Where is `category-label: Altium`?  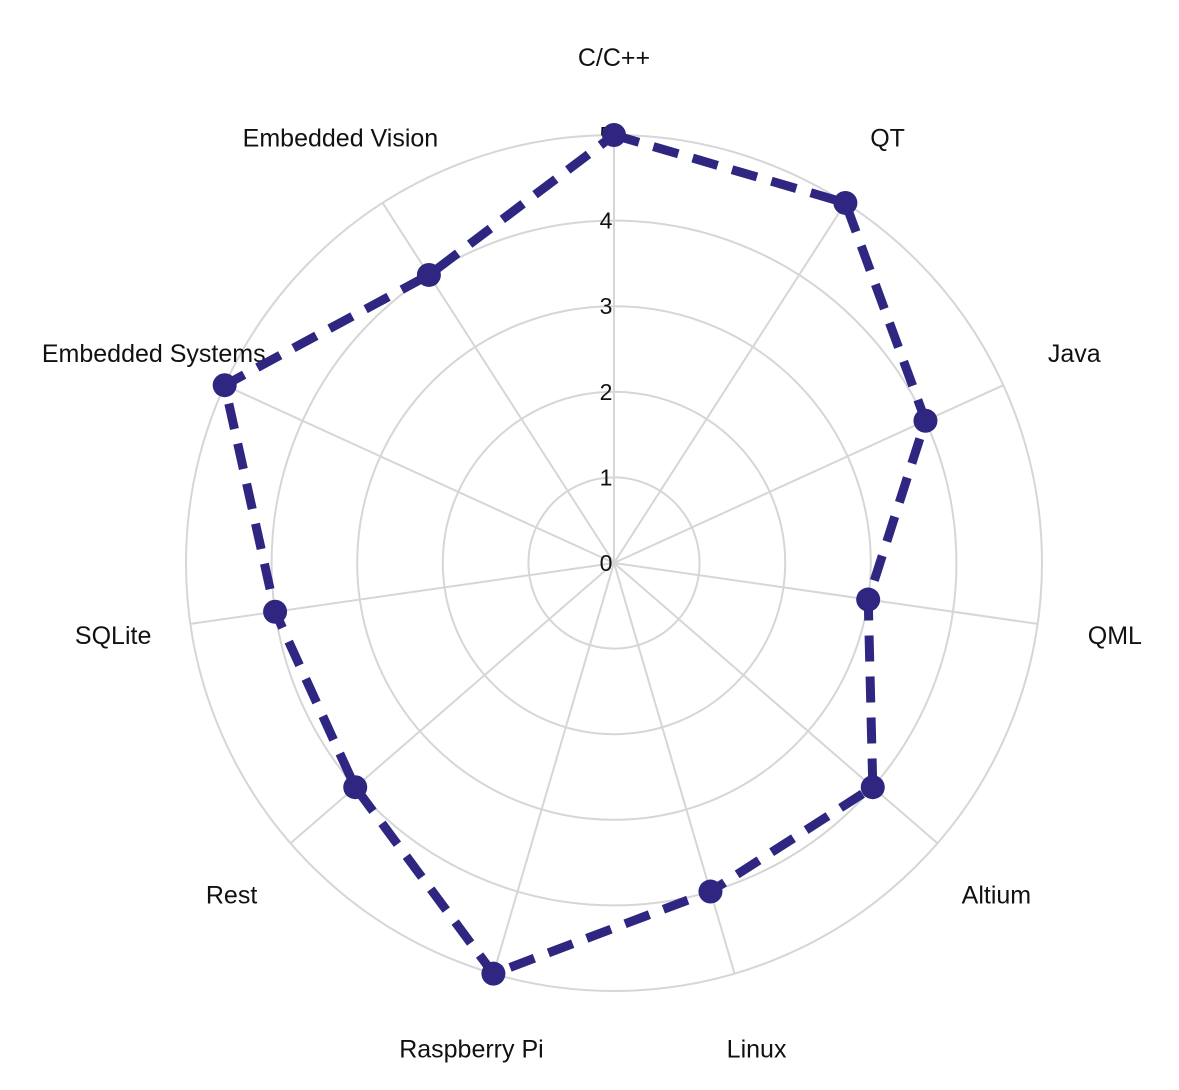
category-label: Altium is located at coordinates (996, 895).